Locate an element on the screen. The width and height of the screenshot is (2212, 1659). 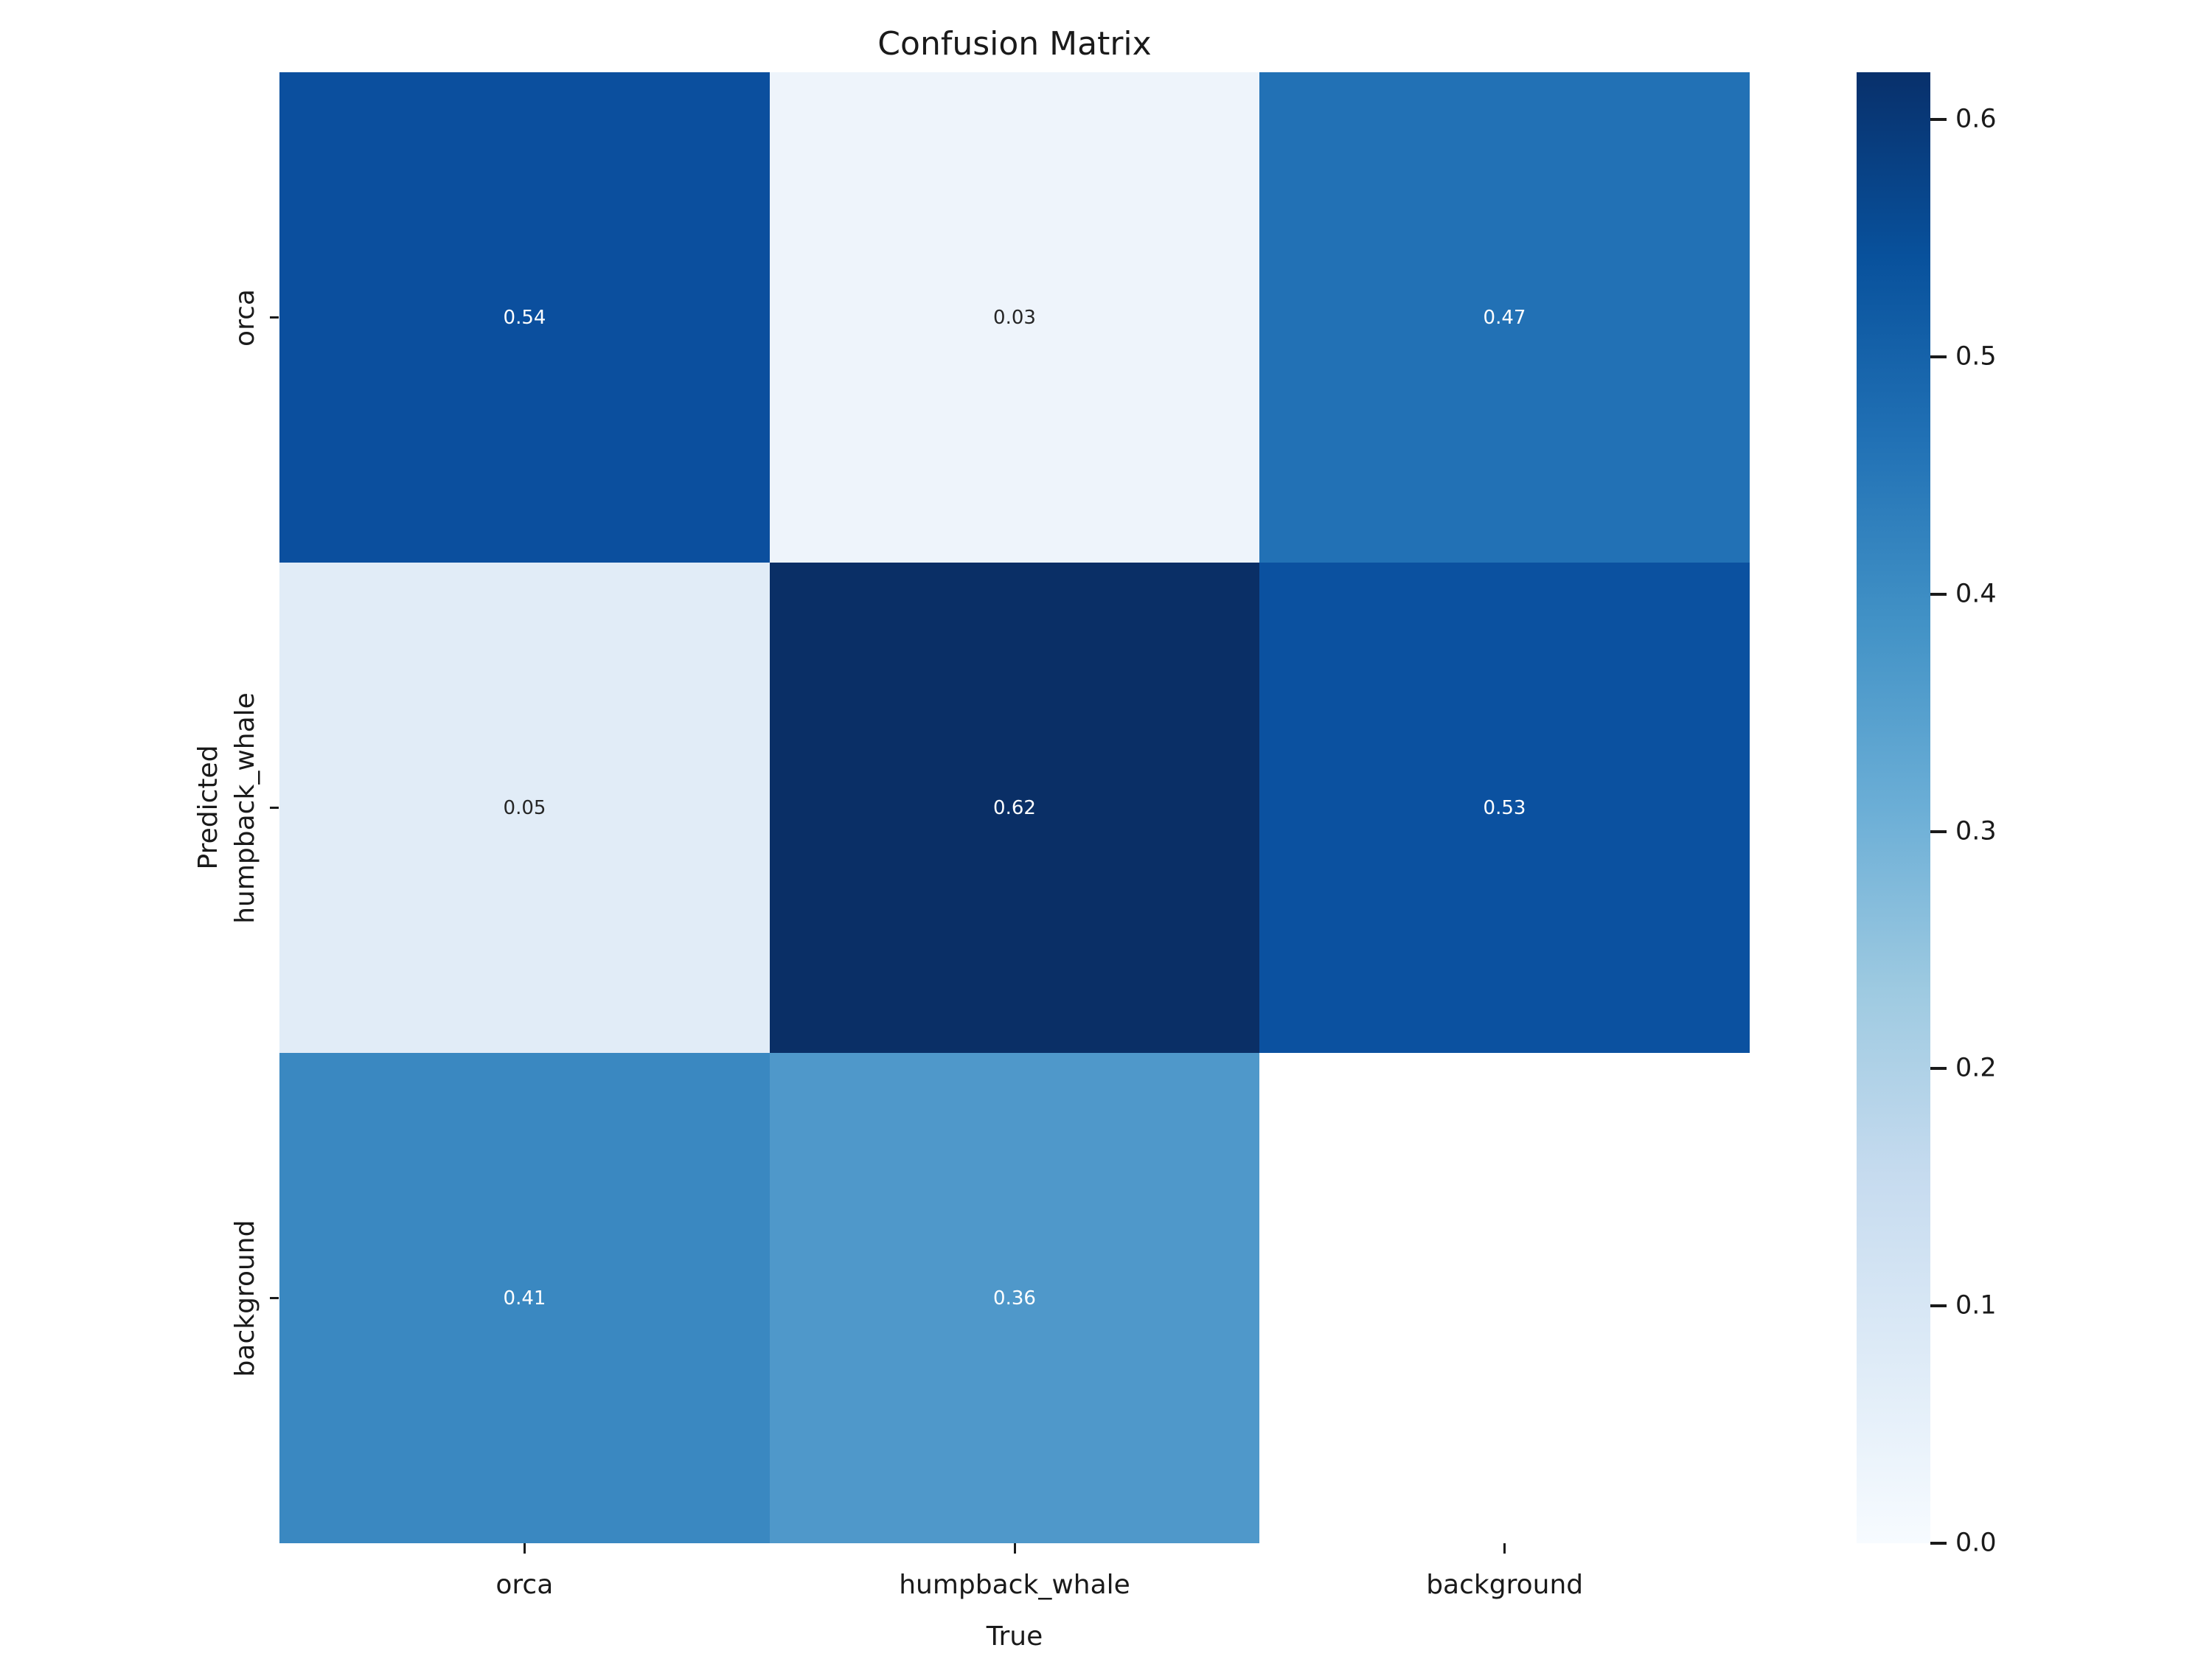
chart-title: Confusion Matrix is located at coordinates (1014, 44).